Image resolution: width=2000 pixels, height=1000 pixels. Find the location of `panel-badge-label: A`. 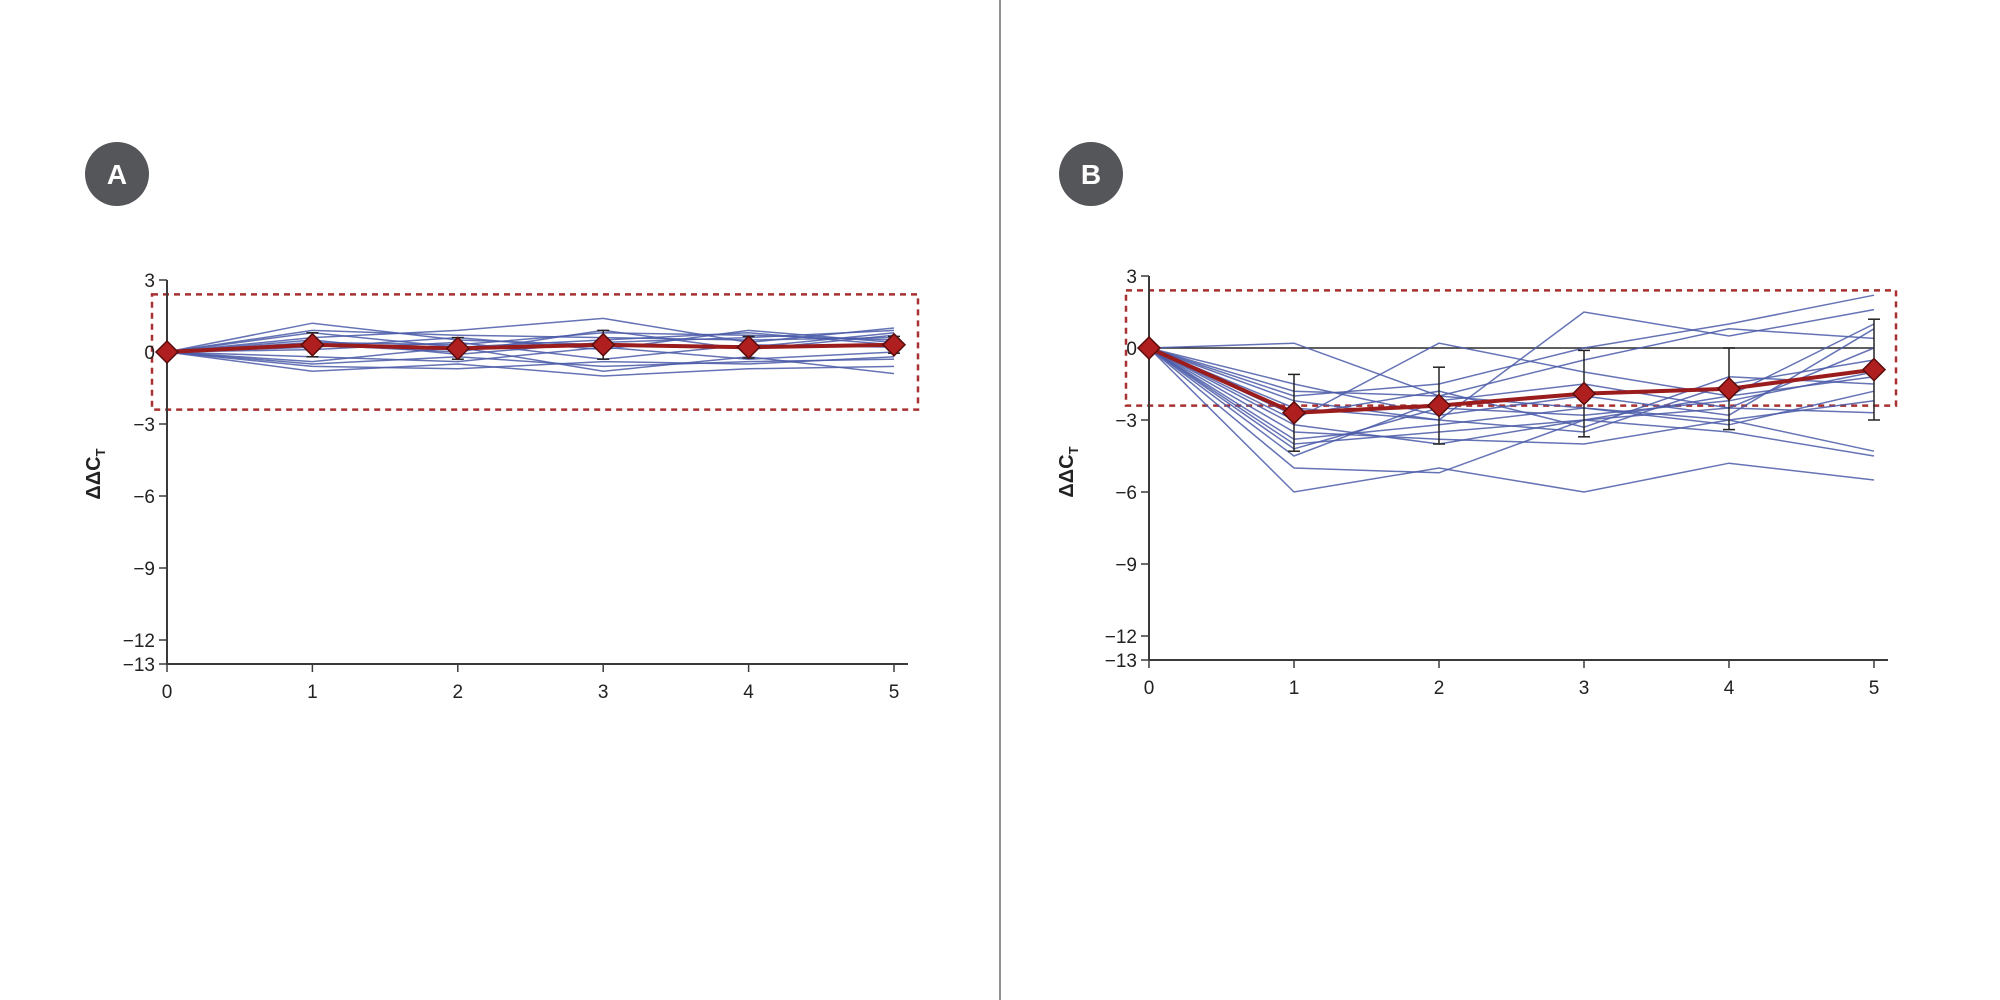

panel-badge-label: A is located at coordinates (117, 174).